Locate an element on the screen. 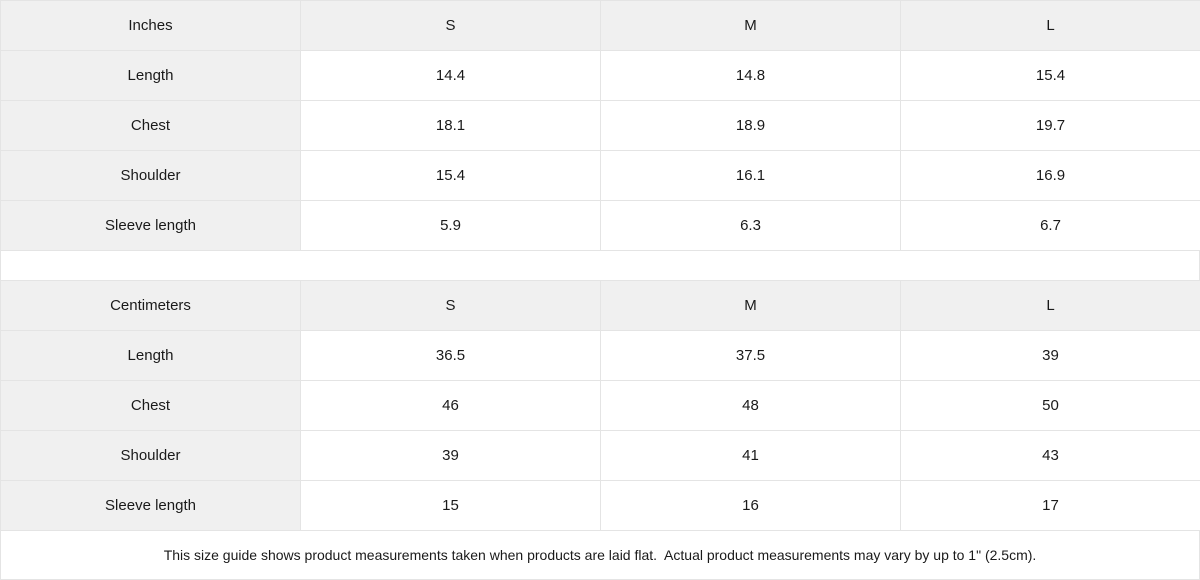  cell-inches-length-m: 14.8 is located at coordinates (750, 75).